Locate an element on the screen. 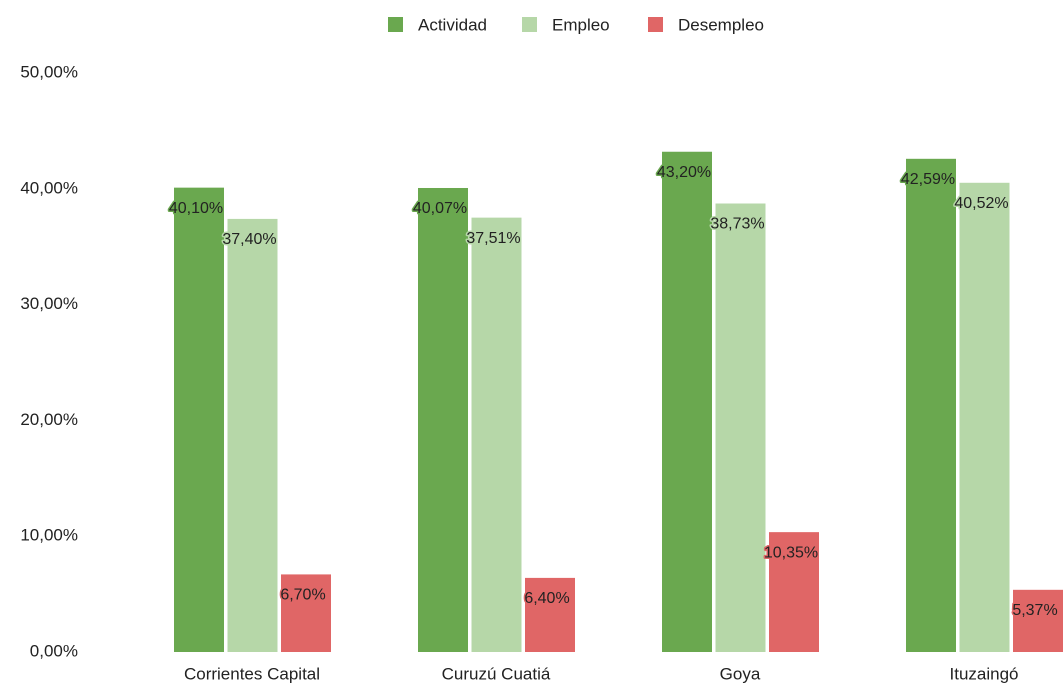  y-tick-label: 50,00% is located at coordinates (49, 71).